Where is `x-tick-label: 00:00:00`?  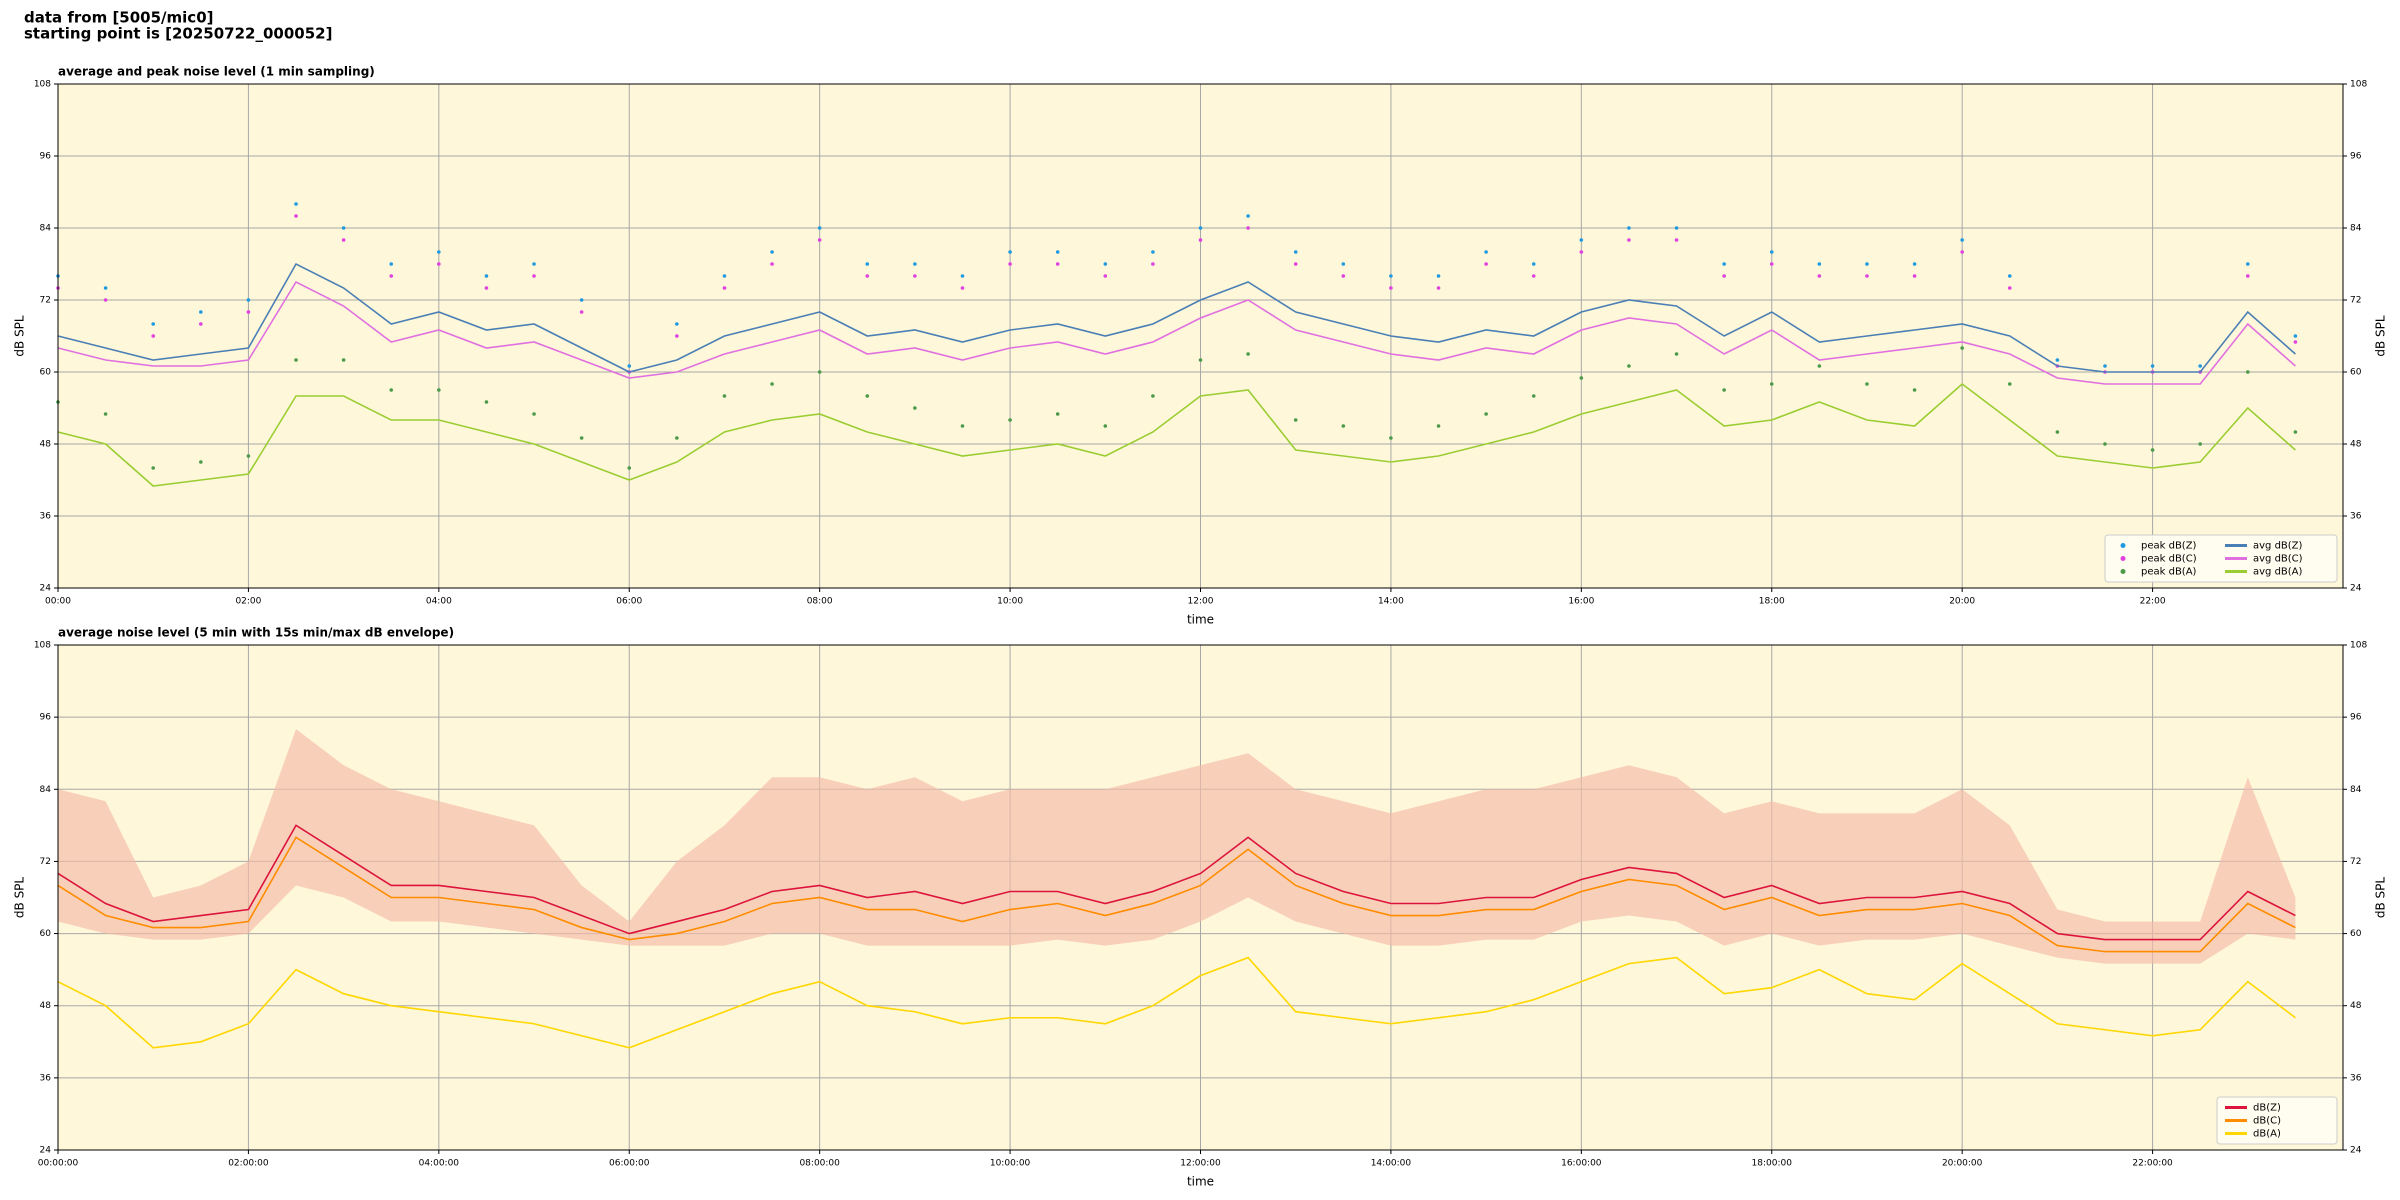
x-tick-label: 00:00:00 is located at coordinates (58, 1164).